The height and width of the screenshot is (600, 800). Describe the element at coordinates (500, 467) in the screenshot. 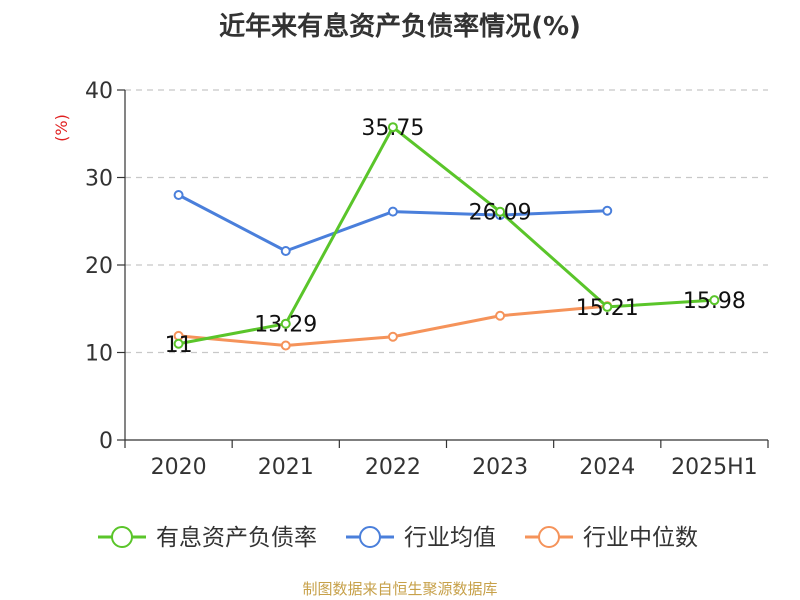

I see `x-tick-label: 2023` at that location.